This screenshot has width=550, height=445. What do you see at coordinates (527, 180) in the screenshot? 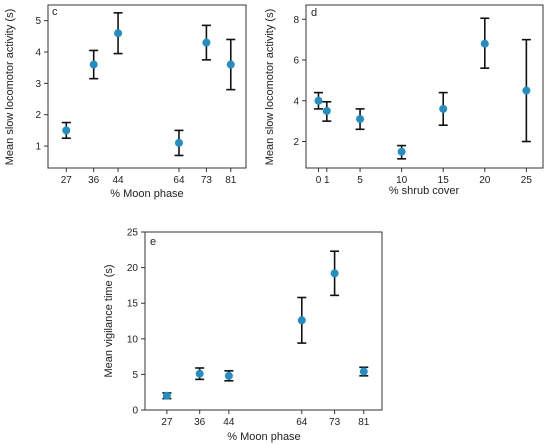
I see `panel-d-xtick-label-6: 25` at bounding box center [527, 180].